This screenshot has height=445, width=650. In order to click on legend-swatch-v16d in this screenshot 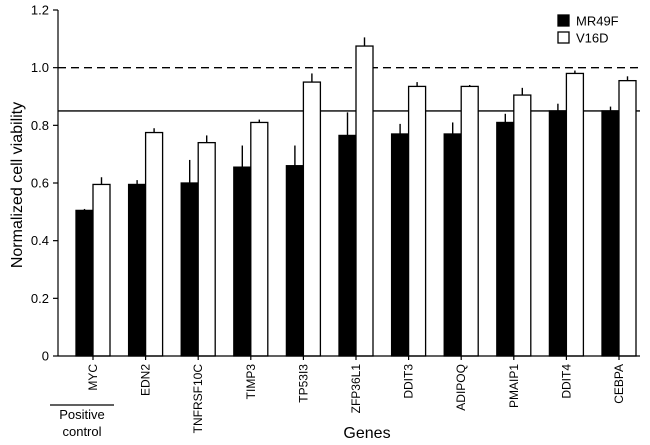, I will do `click(563, 37)`.